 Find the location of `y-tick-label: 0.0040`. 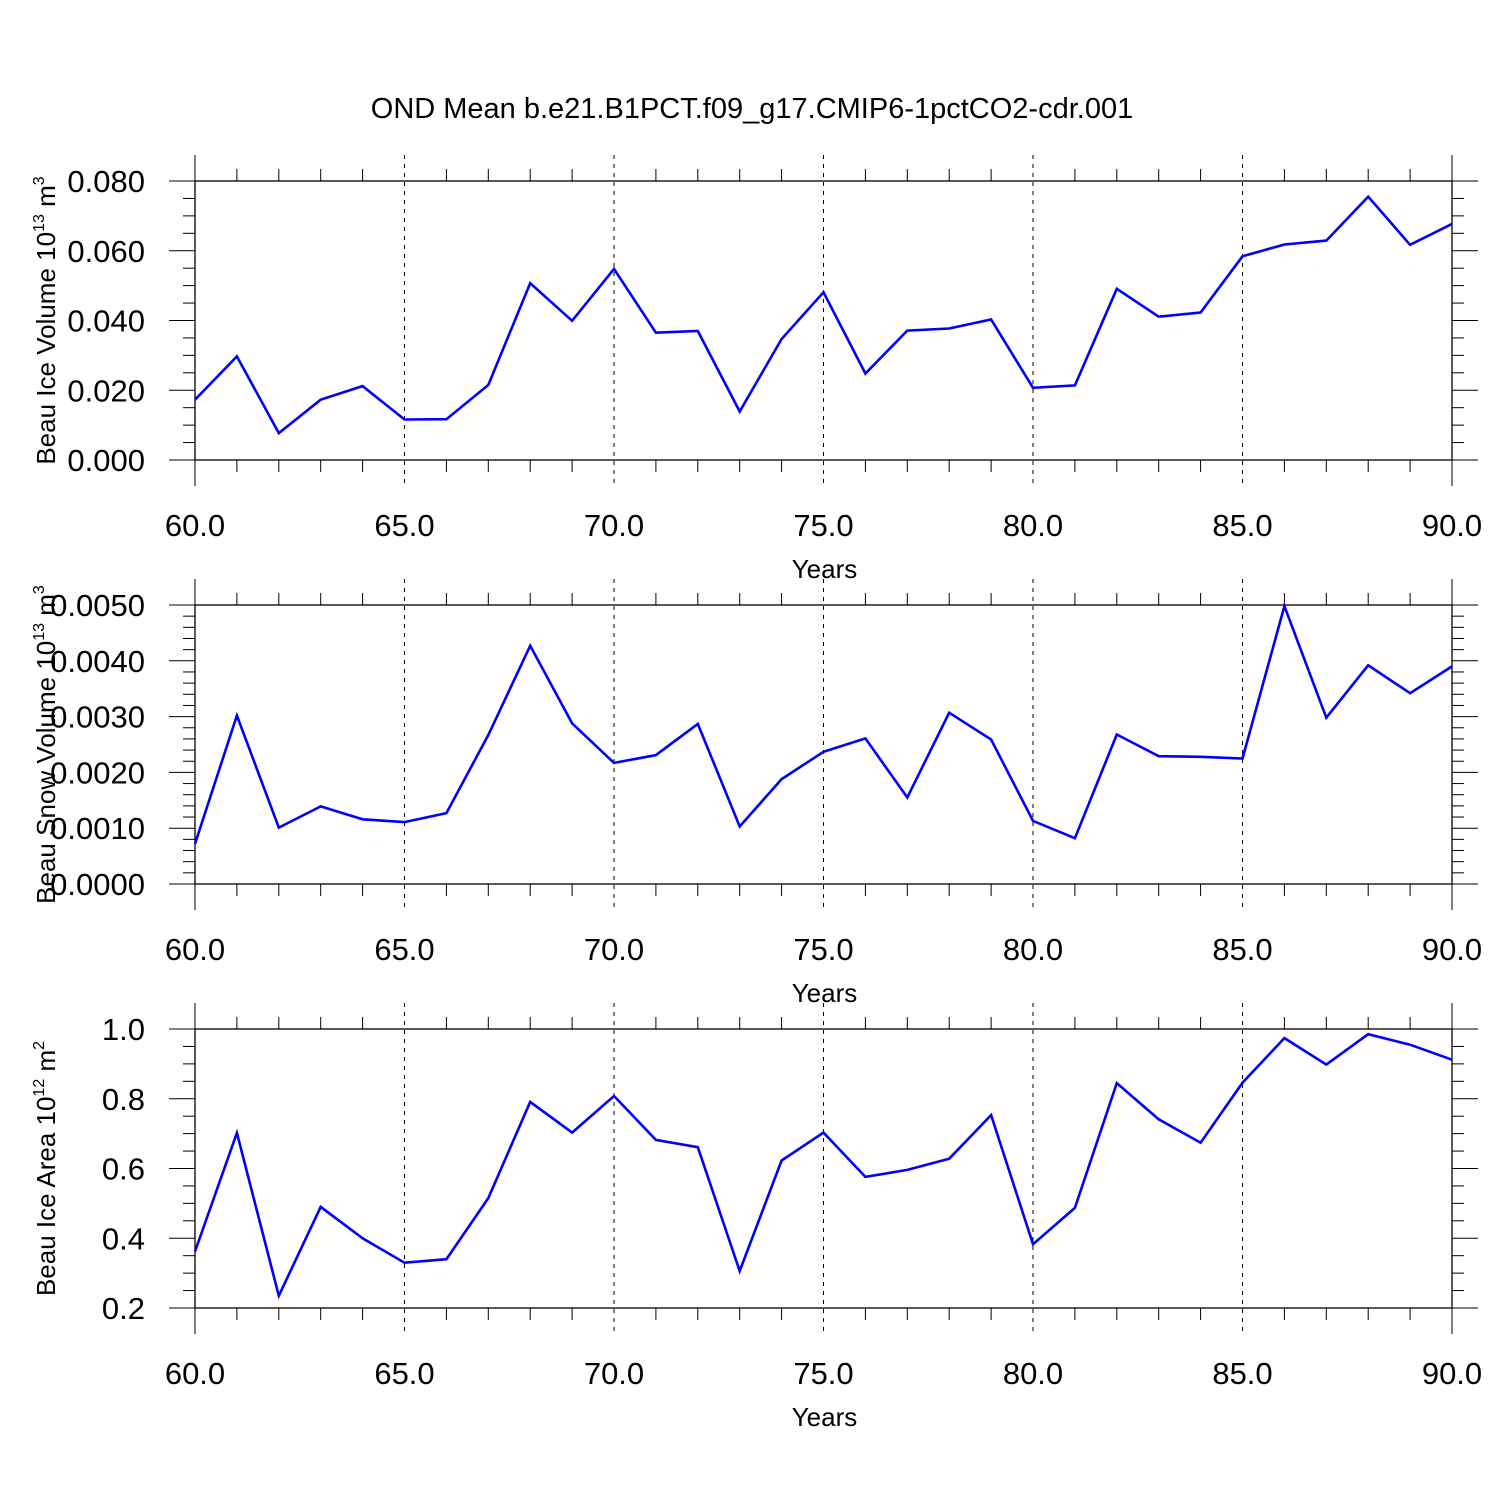

y-tick-label: 0.0040 is located at coordinates (97, 661).